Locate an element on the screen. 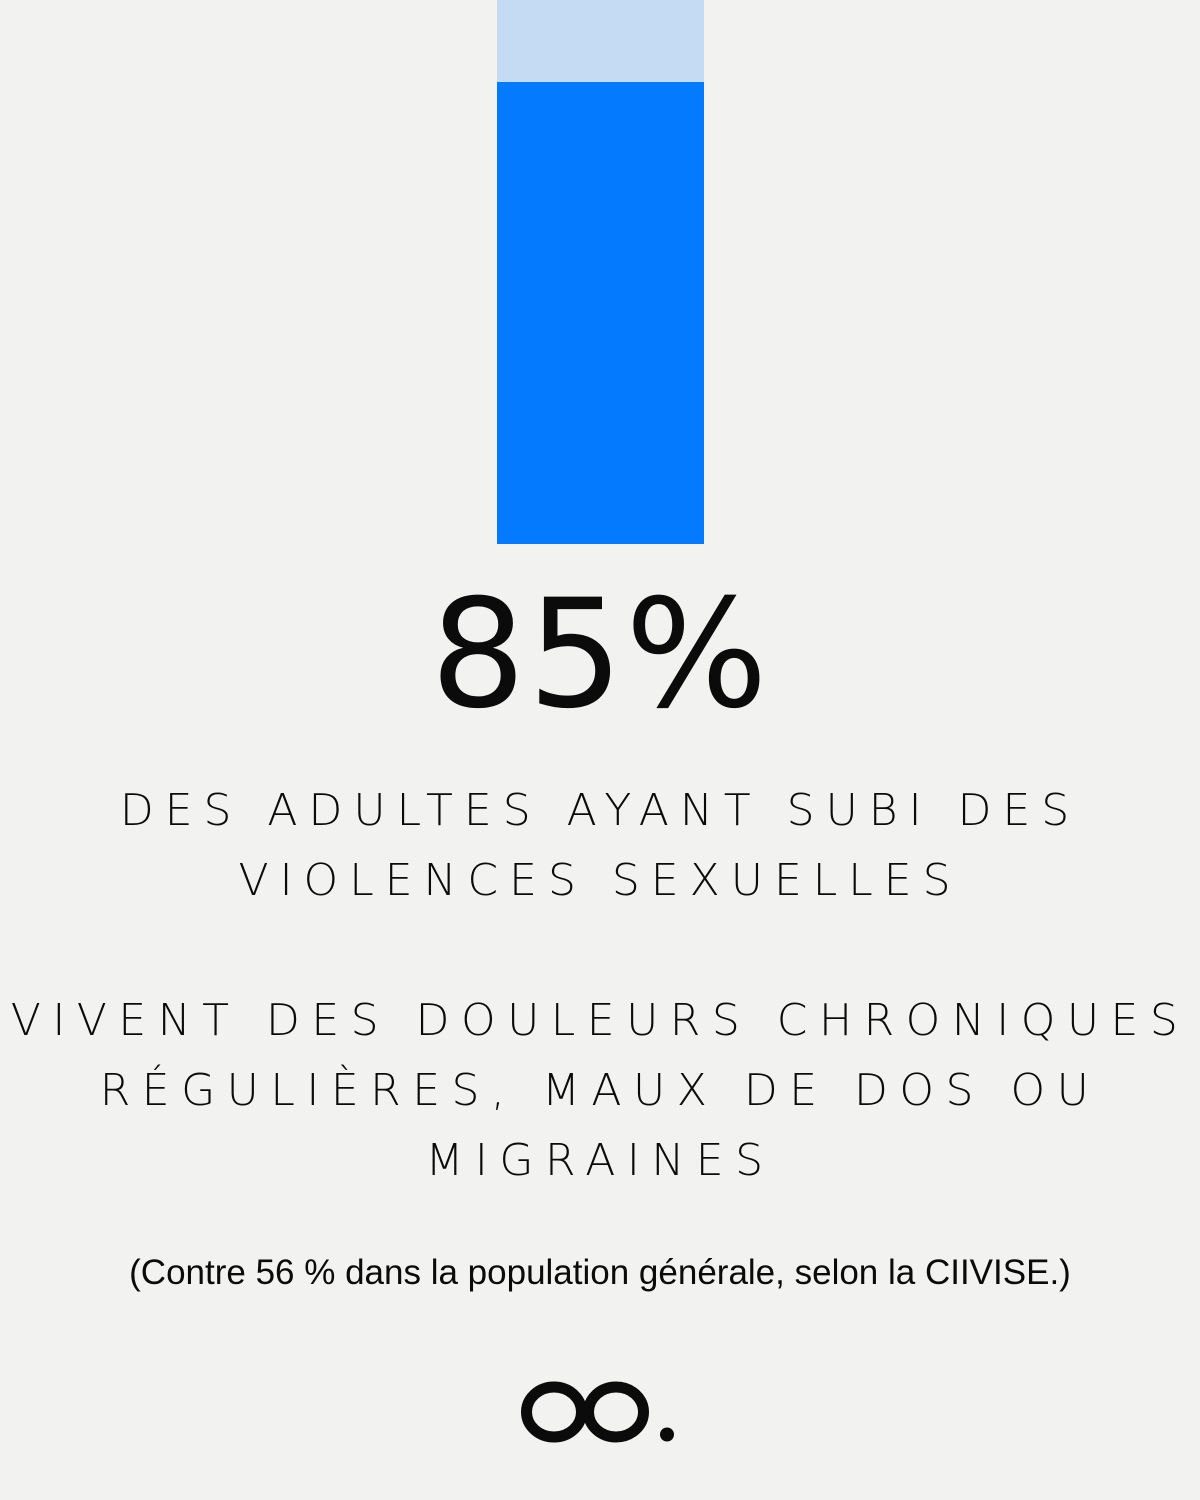 The width and height of the screenshot is (1200, 1500). progress-bar-fill is located at coordinates (600, 312).